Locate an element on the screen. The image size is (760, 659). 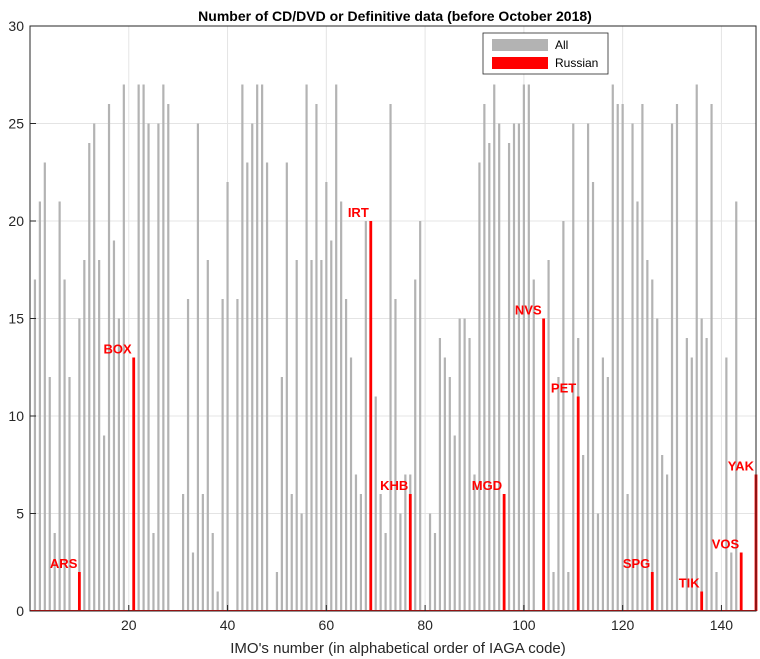
station-label: PET is located at coordinates (563, 388).